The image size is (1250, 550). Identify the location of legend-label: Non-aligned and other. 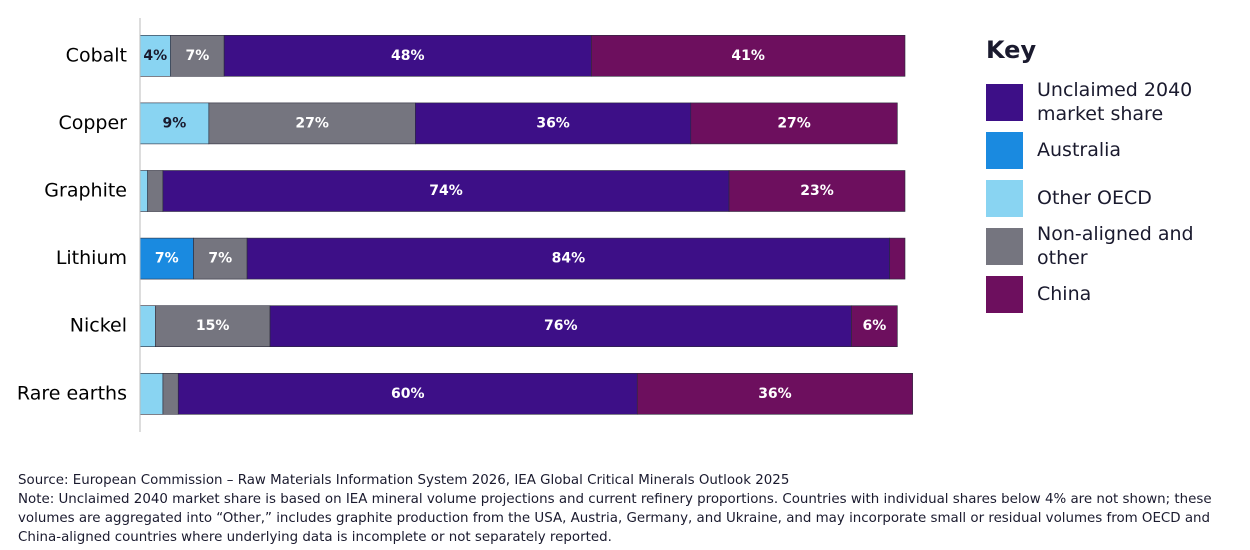
(1115, 246).